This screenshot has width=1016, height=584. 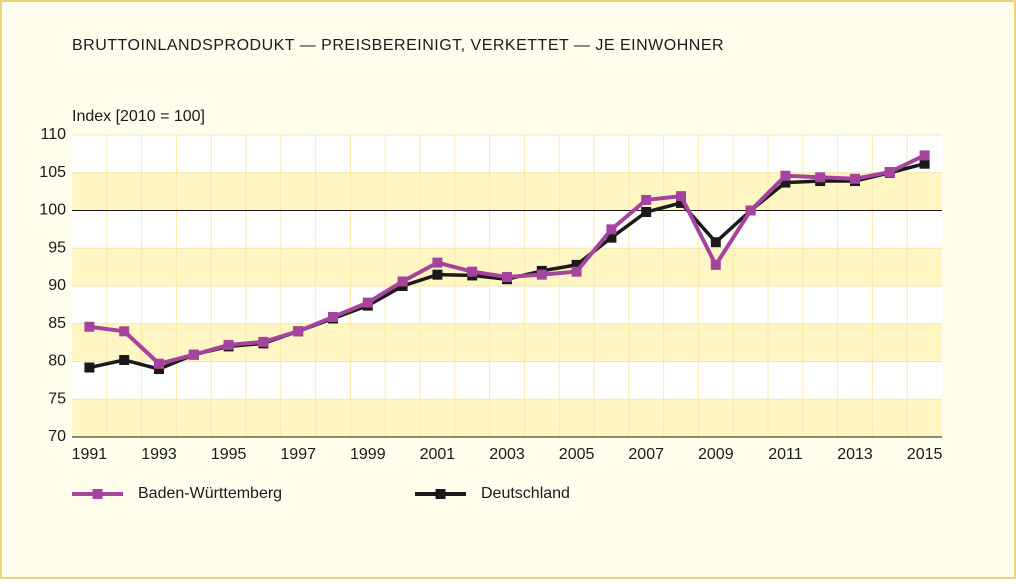 I want to click on x-tick-label: 1999, so click(x=368, y=454).